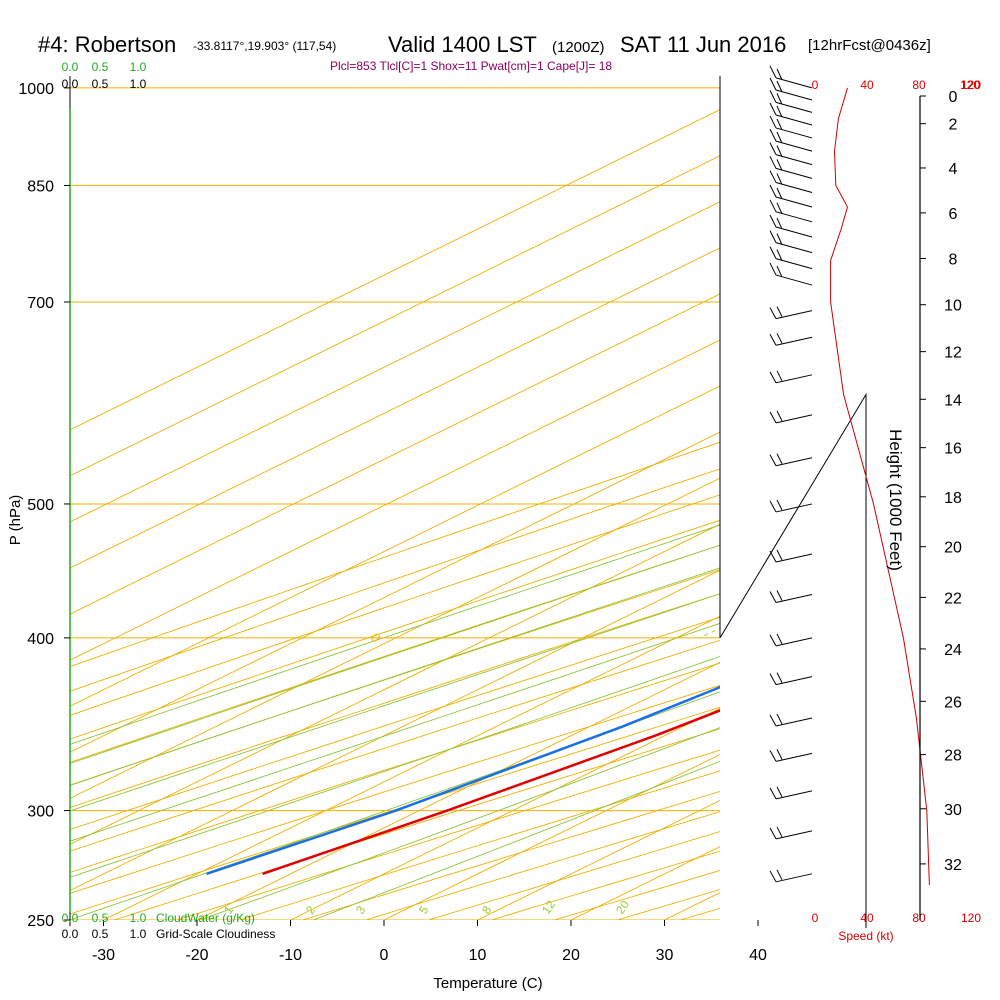 The image size is (1000, 1000). Describe the element at coordinates (758, 955) in the screenshot. I see `temperature-tick-label: 40` at that location.